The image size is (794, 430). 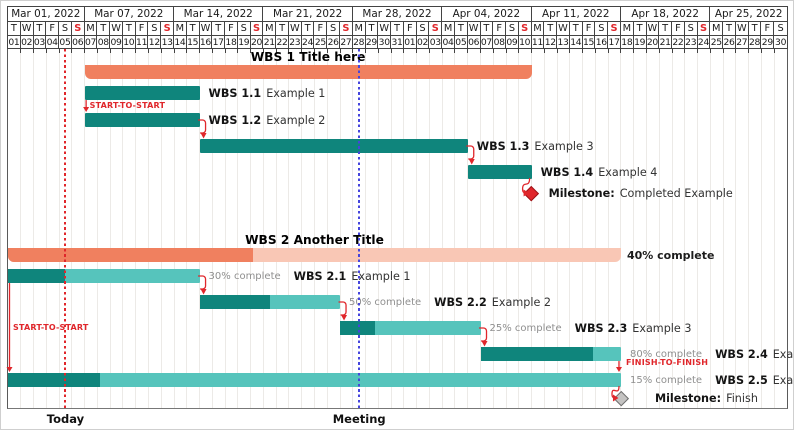 What do you see at coordinates (538, 42) in the screenshot?
I see `day-number-cell: 11` at bounding box center [538, 42].